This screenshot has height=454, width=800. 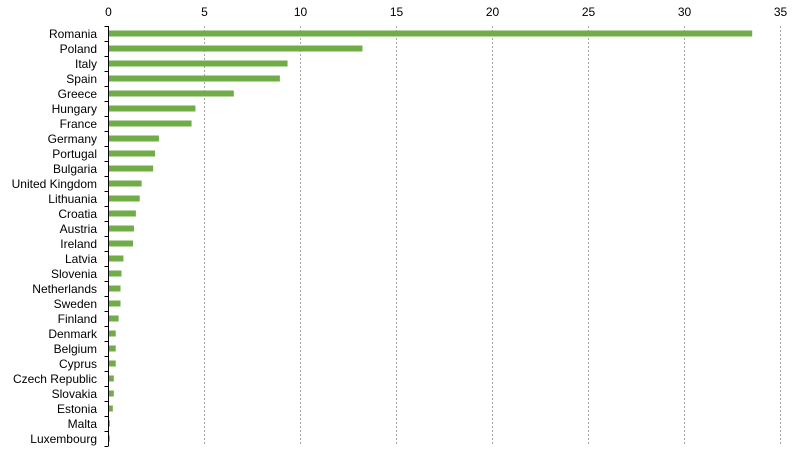 What do you see at coordinates (301, 12) in the screenshot?
I see `x-tick-label: 10` at bounding box center [301, 12].